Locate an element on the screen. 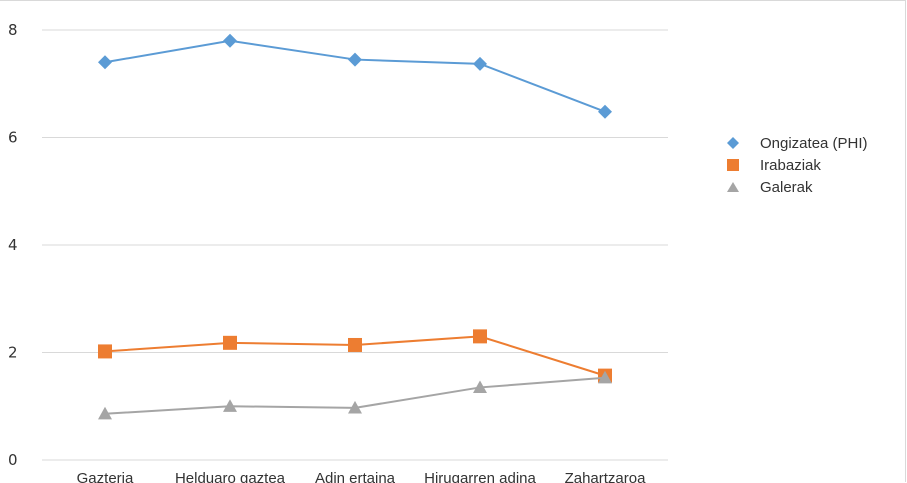  legend-item-galerak: Galerak is located at coordinates (770, 187).